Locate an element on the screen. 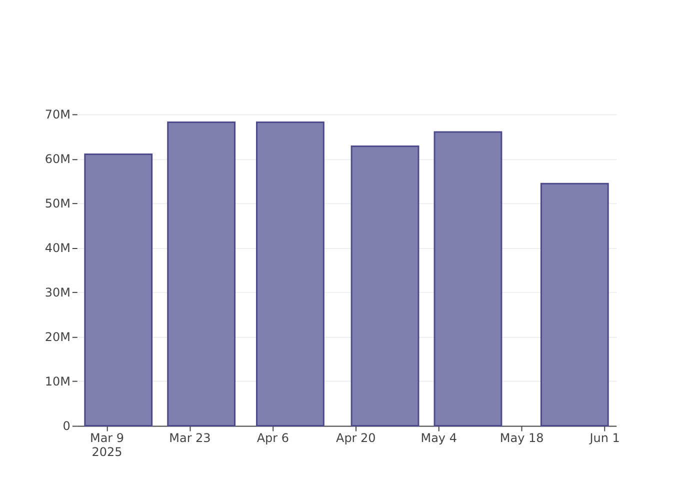  x-tick-label: Apr 6 is located at coordinates (273, 438).